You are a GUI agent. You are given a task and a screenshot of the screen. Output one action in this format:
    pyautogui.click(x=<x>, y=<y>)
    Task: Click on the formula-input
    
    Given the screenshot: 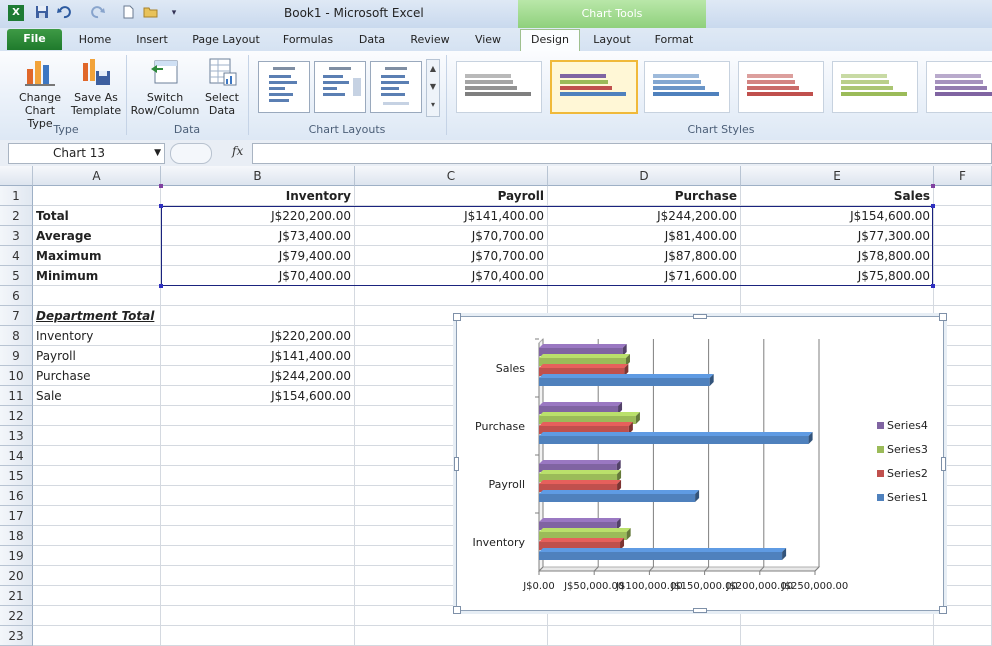 What is the action you would take?
    pyautogui.click(x=622, y=153)
    